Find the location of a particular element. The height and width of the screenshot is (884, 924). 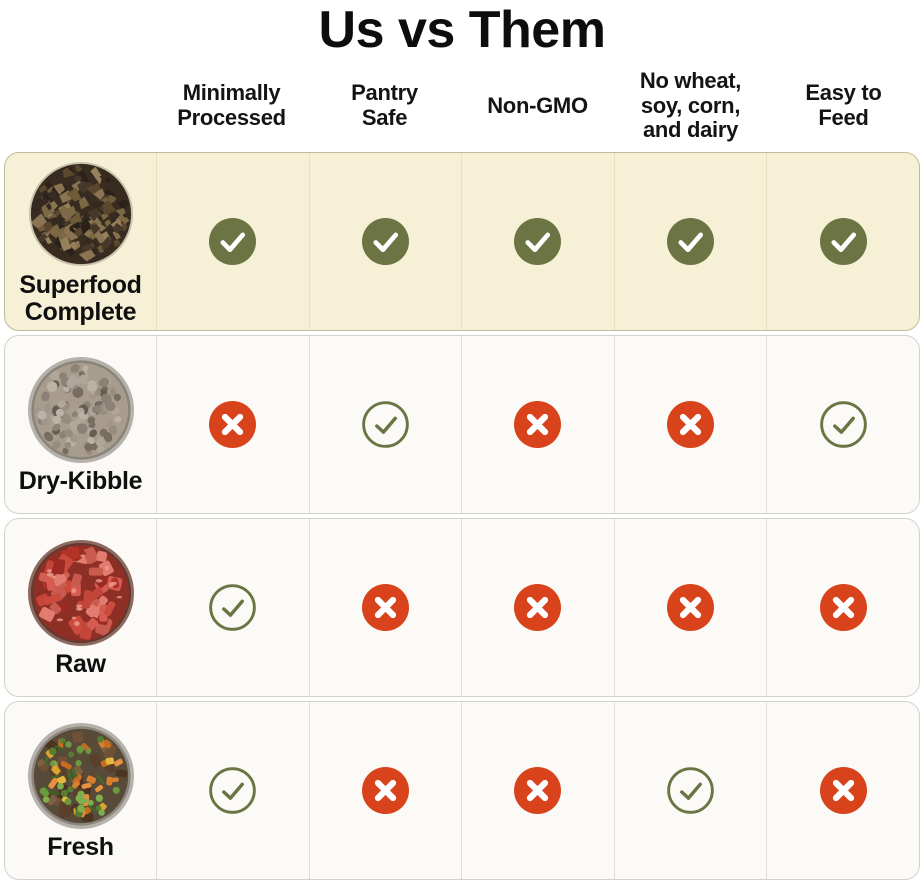

cell-dry-kibble-no-wheat-soy-corn-dairy is located at coordinates (690, 424).